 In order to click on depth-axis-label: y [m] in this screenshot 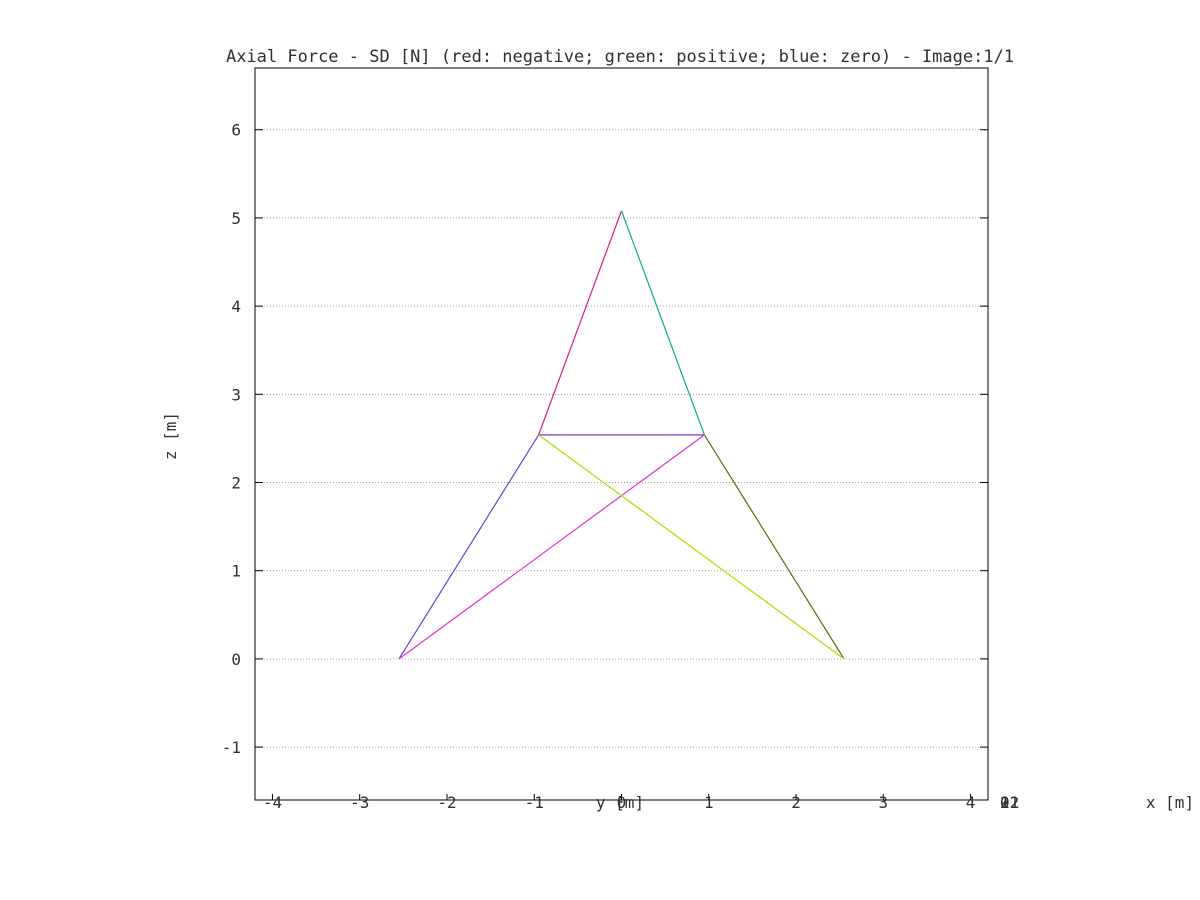, I will do `click(620, 802)`.